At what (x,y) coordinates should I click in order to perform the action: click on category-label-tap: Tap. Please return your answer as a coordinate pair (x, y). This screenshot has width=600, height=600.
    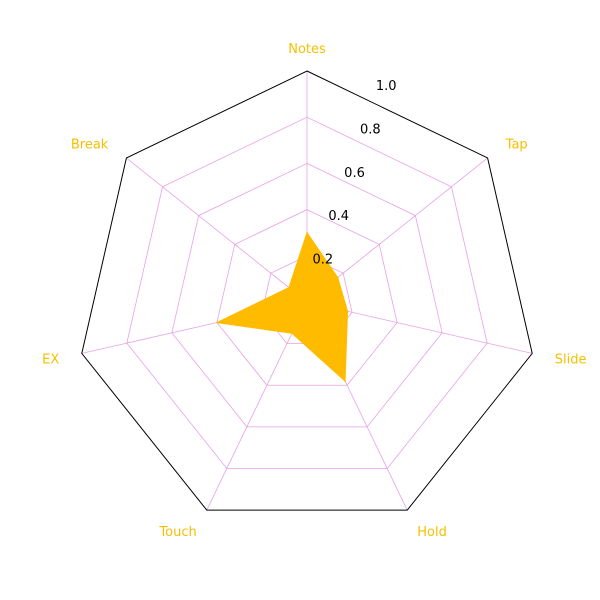
    Looking at the image, I should click on (516, 145).